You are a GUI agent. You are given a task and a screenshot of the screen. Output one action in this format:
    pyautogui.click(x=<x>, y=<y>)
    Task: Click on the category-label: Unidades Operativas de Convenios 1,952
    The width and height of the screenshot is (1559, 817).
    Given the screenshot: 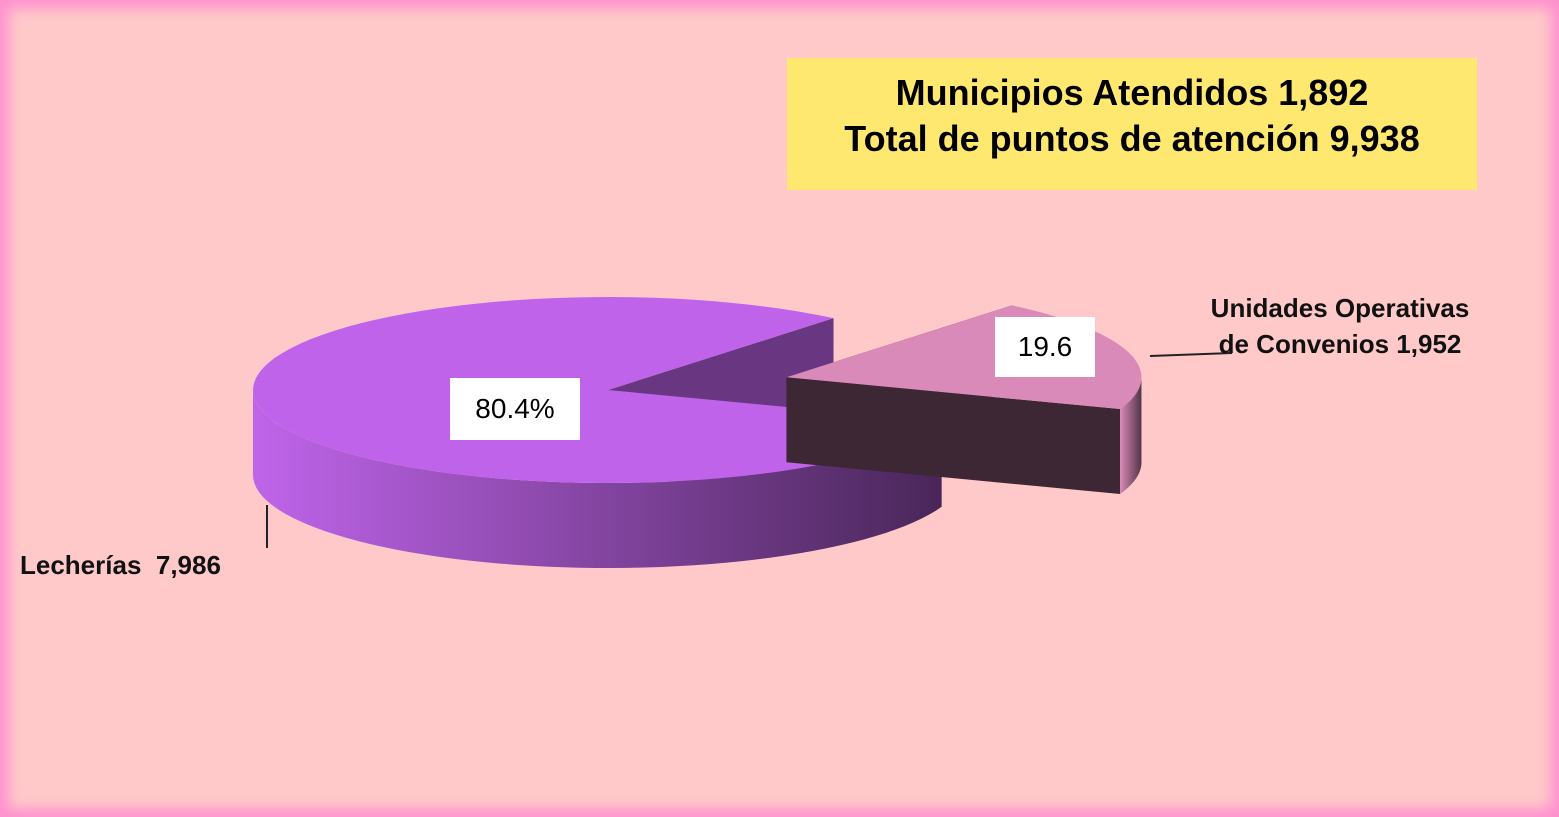 What is the action you would take?
    pyautogui.click(x=1340, y=326)
    